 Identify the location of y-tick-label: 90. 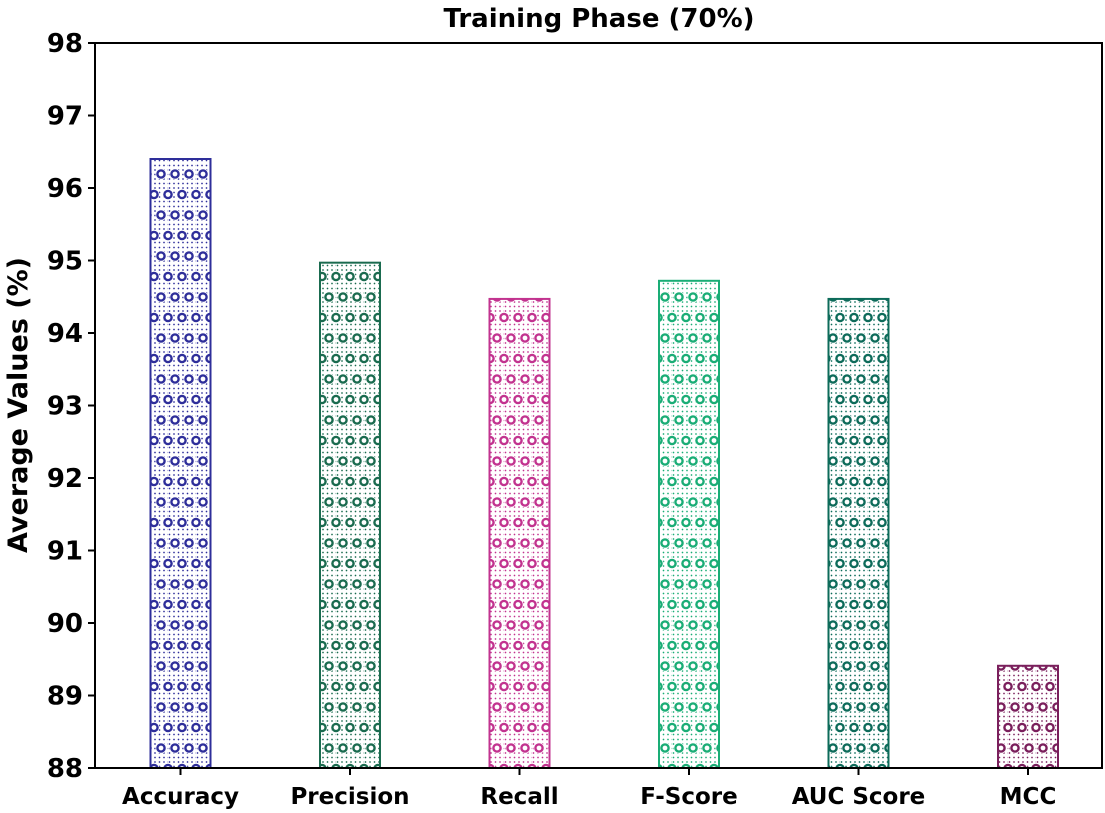
(65, 624).